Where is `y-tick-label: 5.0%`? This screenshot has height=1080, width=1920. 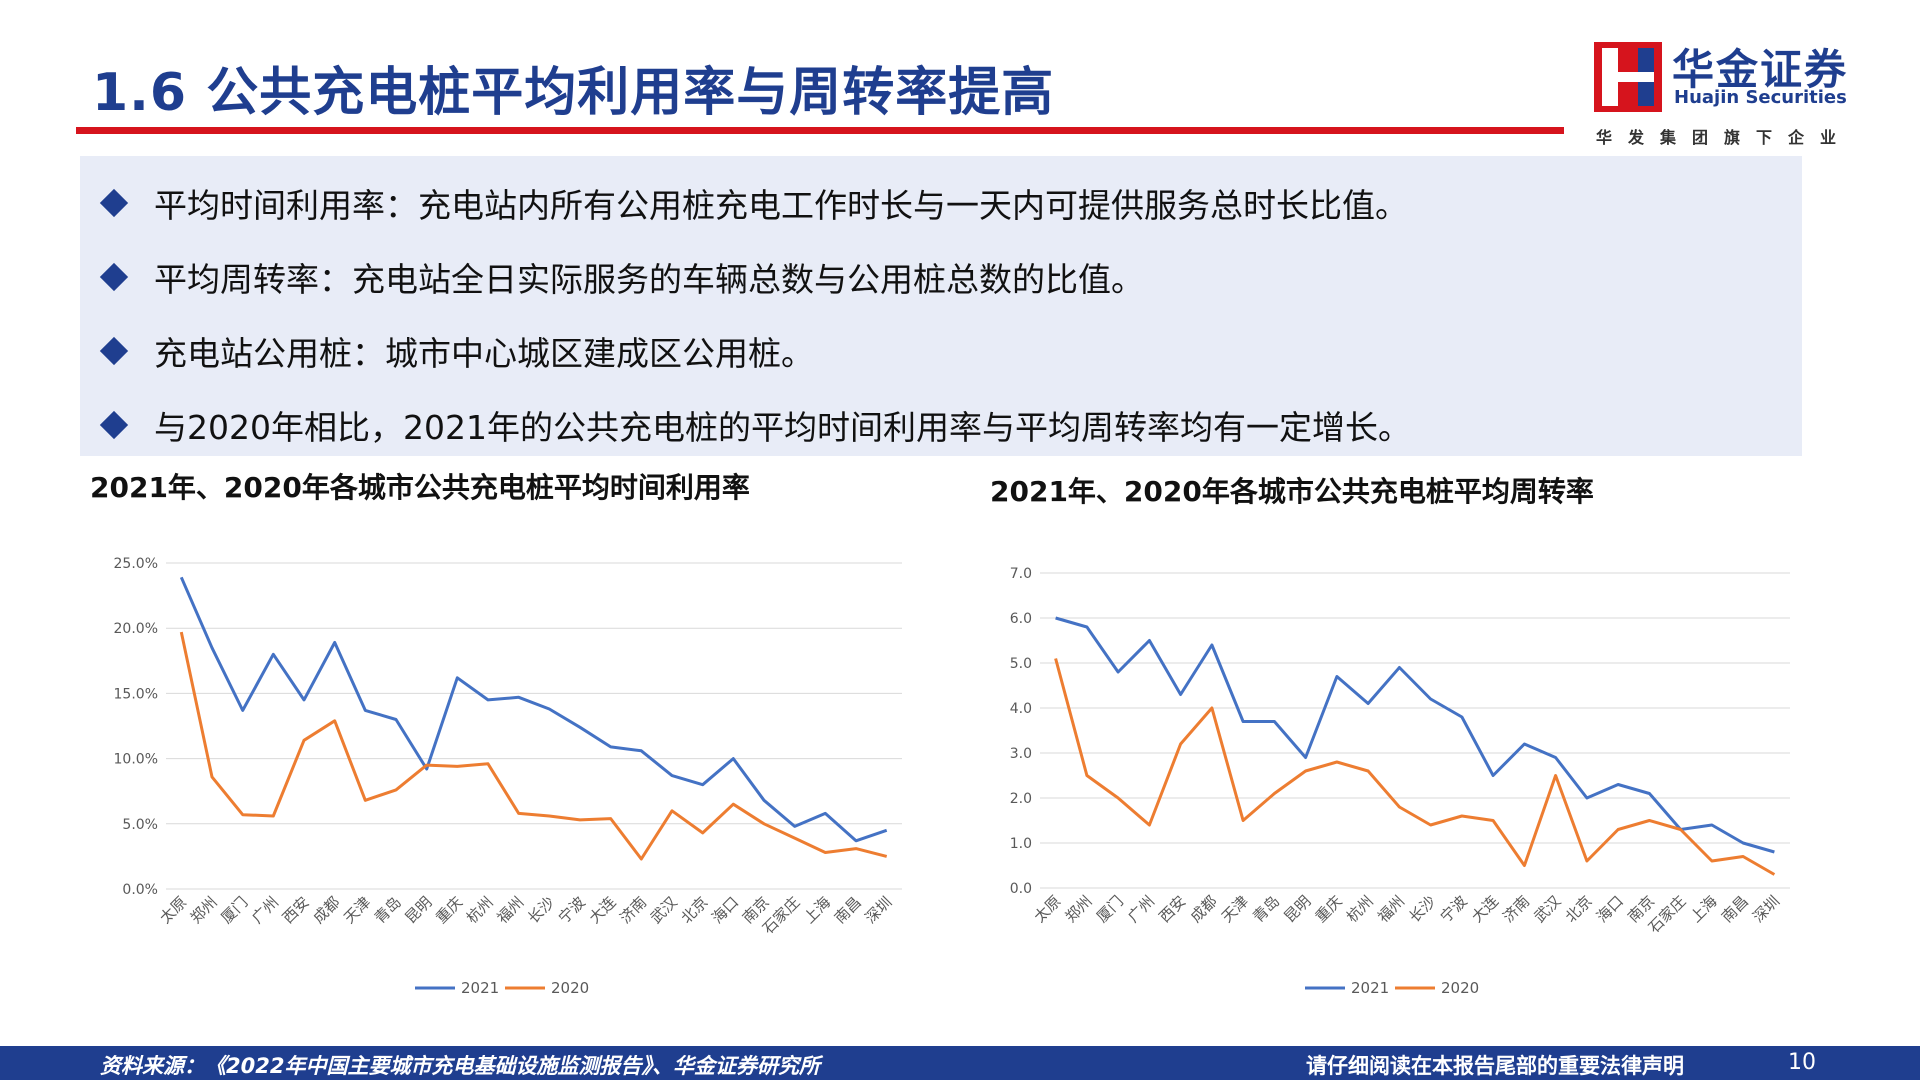
y-tick-label: 5.0% is located at coordinates (140, 825).